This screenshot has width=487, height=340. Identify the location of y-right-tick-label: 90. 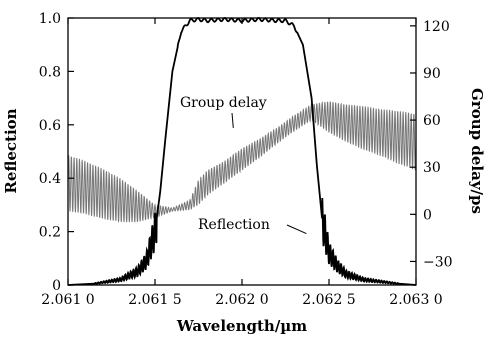
(432, 74).